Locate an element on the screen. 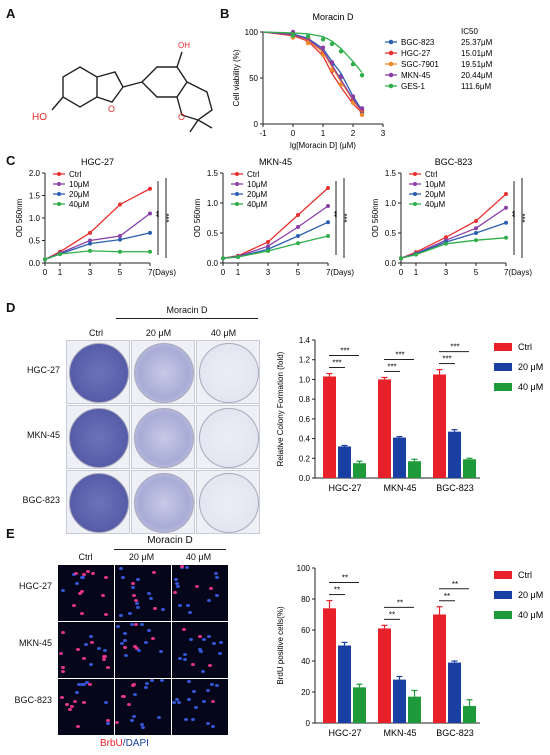  legend-label: 40μM is located at coordinates (257, 204).